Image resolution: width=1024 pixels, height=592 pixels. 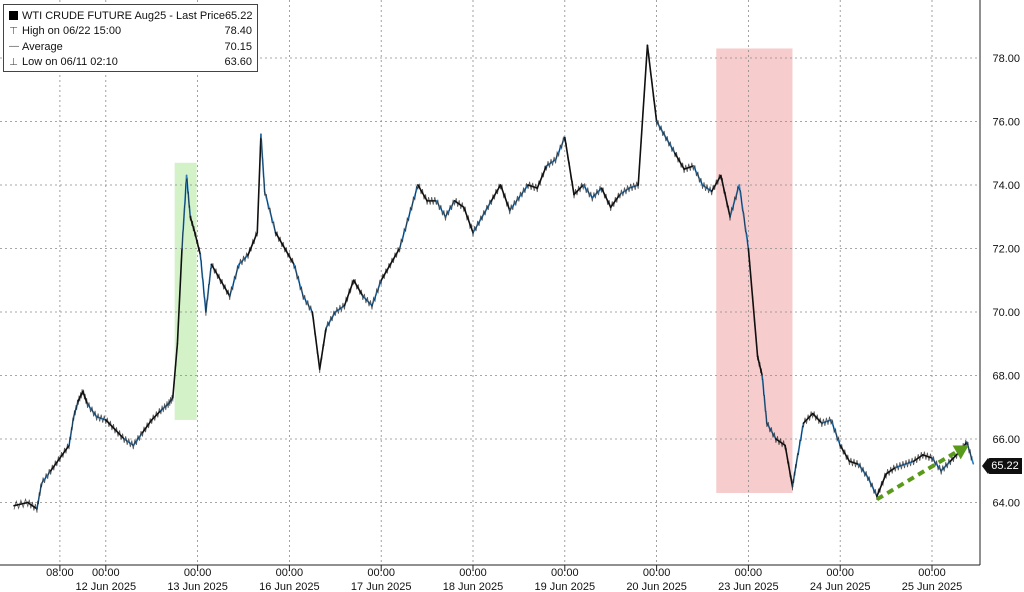 What do you see at coordinates (1006, 440) in the screenshot?
I see `y-tick-label: 66.00` at bounding box center [1006, 440].